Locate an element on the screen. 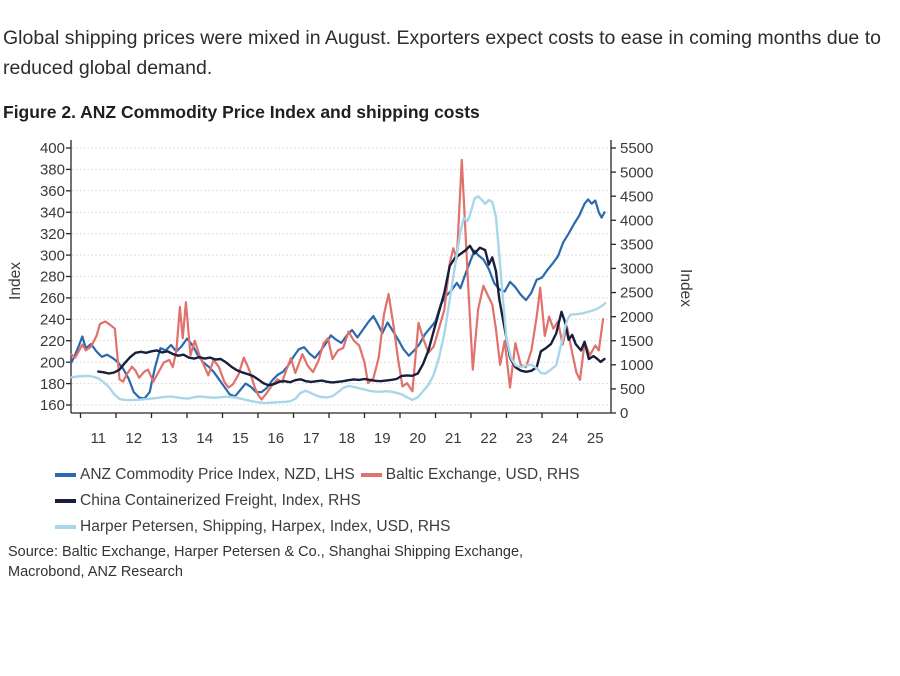 The width and height of the screenshot is (900, 676). y-axis-right-tick-label: 1500 is located at coordinates (636, 341).